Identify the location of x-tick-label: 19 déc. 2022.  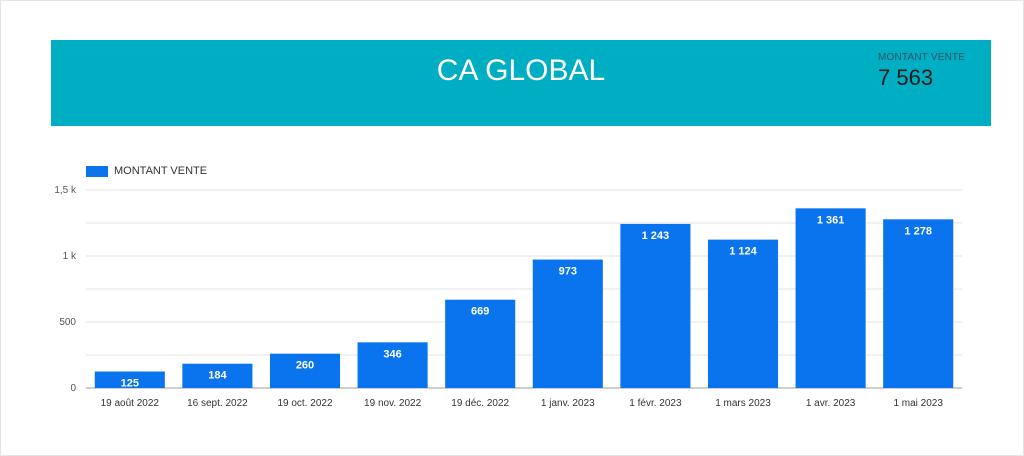
(480, 403).